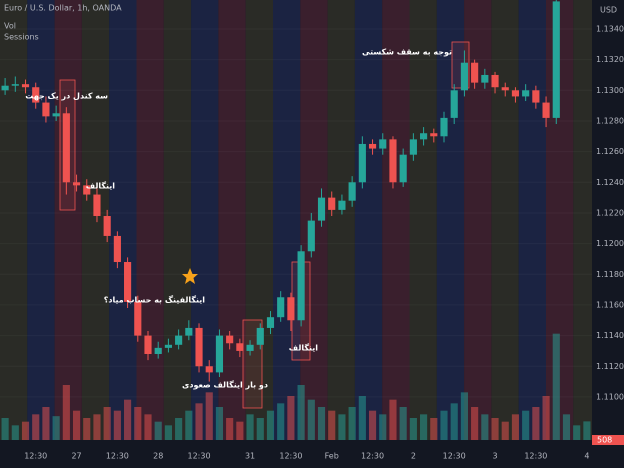  What do you see at coordinates (303, 348) in the screenshot?
I see `annotation: اینگالف` at bounding box center [303, 348].